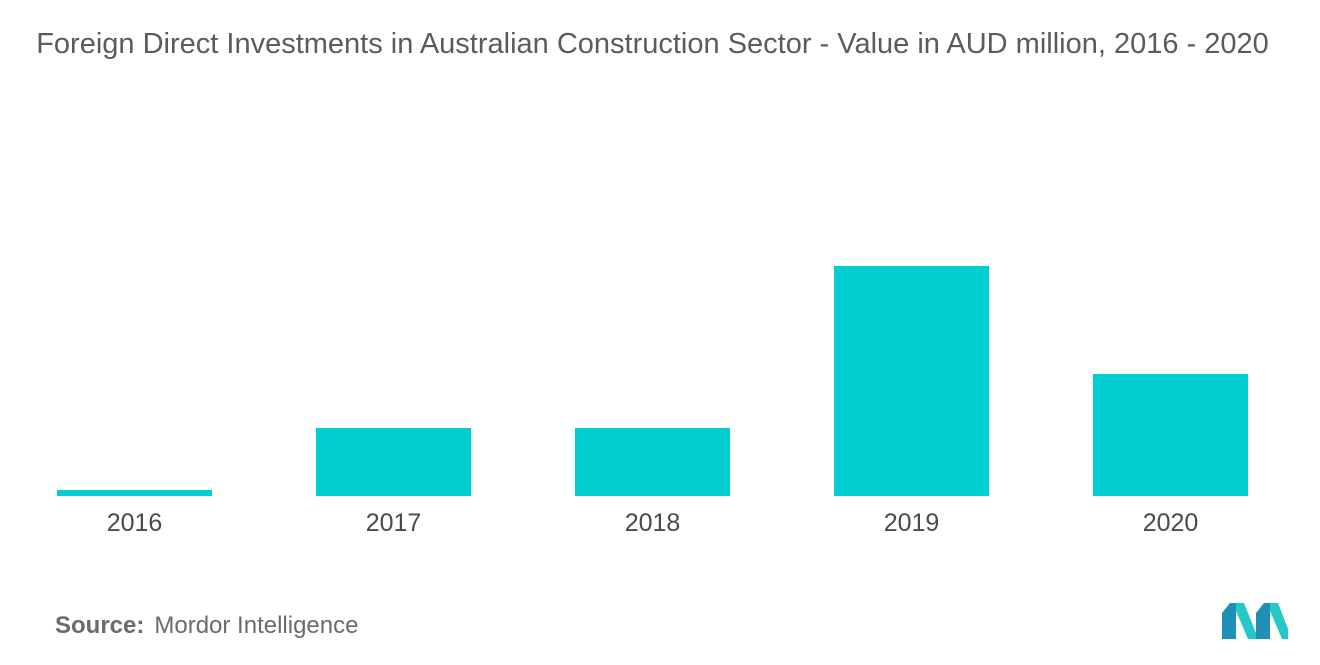  Describe the element at coordinates (912, 523) in the screenshot. I see `x-tick-label-2019: 2019` at that location.